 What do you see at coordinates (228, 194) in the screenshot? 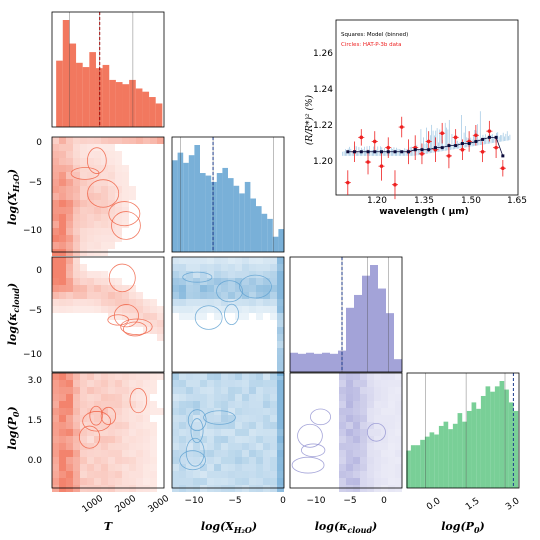
I see `panel-frame` at bounding box center [228, 194].